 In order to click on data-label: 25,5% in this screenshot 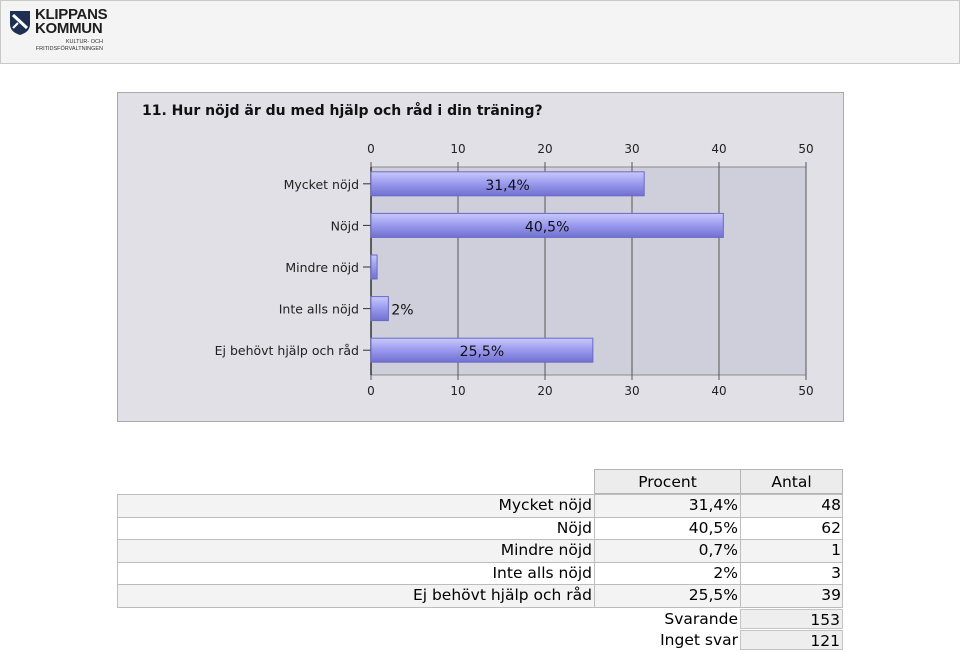, I will do `click(482, 352)`.